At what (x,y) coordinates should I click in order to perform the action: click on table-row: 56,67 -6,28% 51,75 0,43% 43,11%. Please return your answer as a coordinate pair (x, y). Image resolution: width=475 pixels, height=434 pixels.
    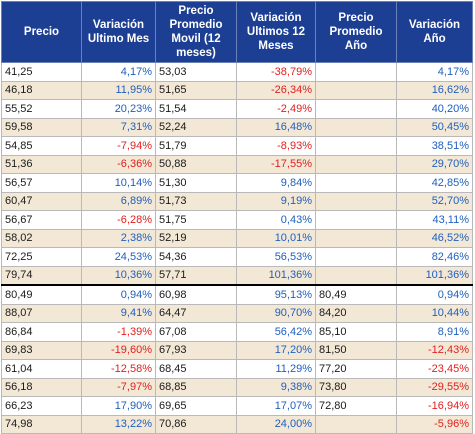
    Looking at the image, I should click on (237, 220).